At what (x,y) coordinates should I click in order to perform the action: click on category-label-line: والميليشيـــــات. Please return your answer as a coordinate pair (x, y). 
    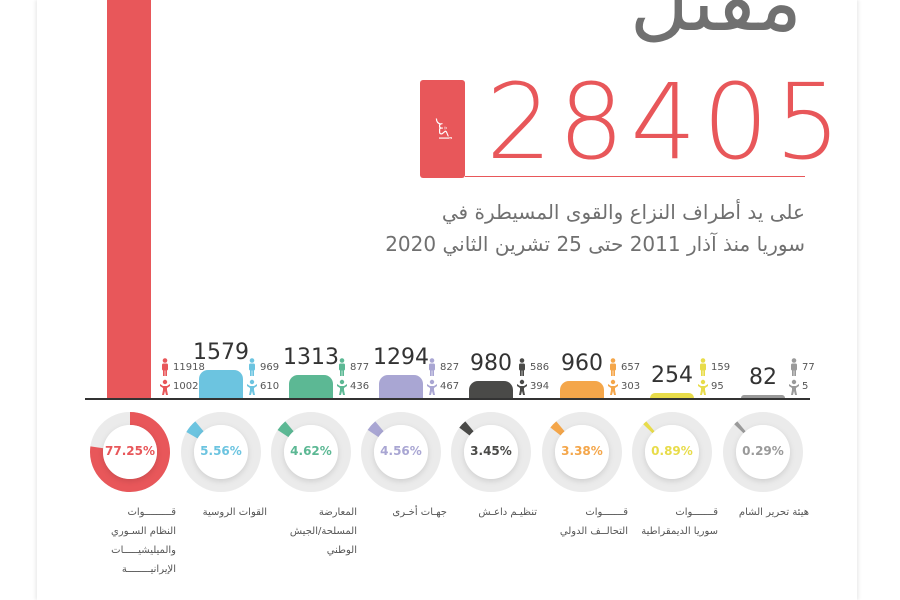
    Looking at the image, I should click on (143, 550).